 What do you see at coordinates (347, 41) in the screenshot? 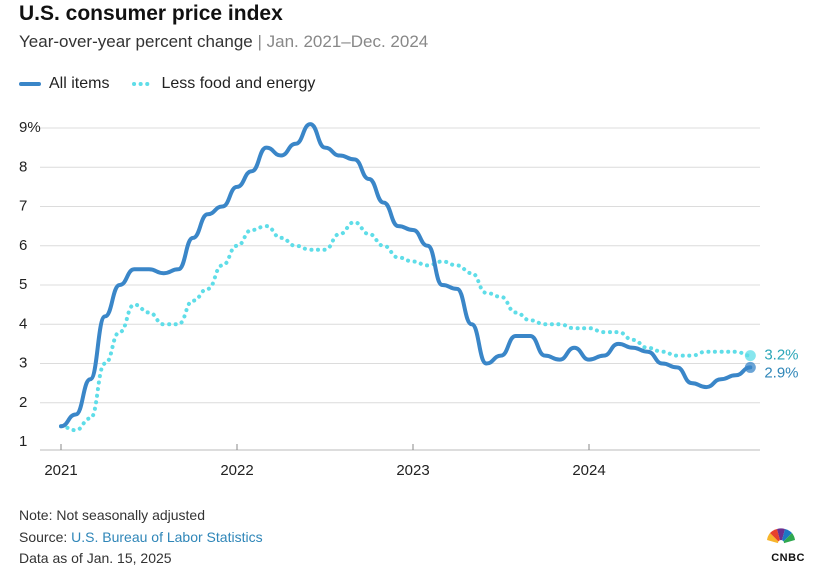
I see `subtitle-range: Jan. 2021–Dec. 2024` at bounding box center [347, 41].